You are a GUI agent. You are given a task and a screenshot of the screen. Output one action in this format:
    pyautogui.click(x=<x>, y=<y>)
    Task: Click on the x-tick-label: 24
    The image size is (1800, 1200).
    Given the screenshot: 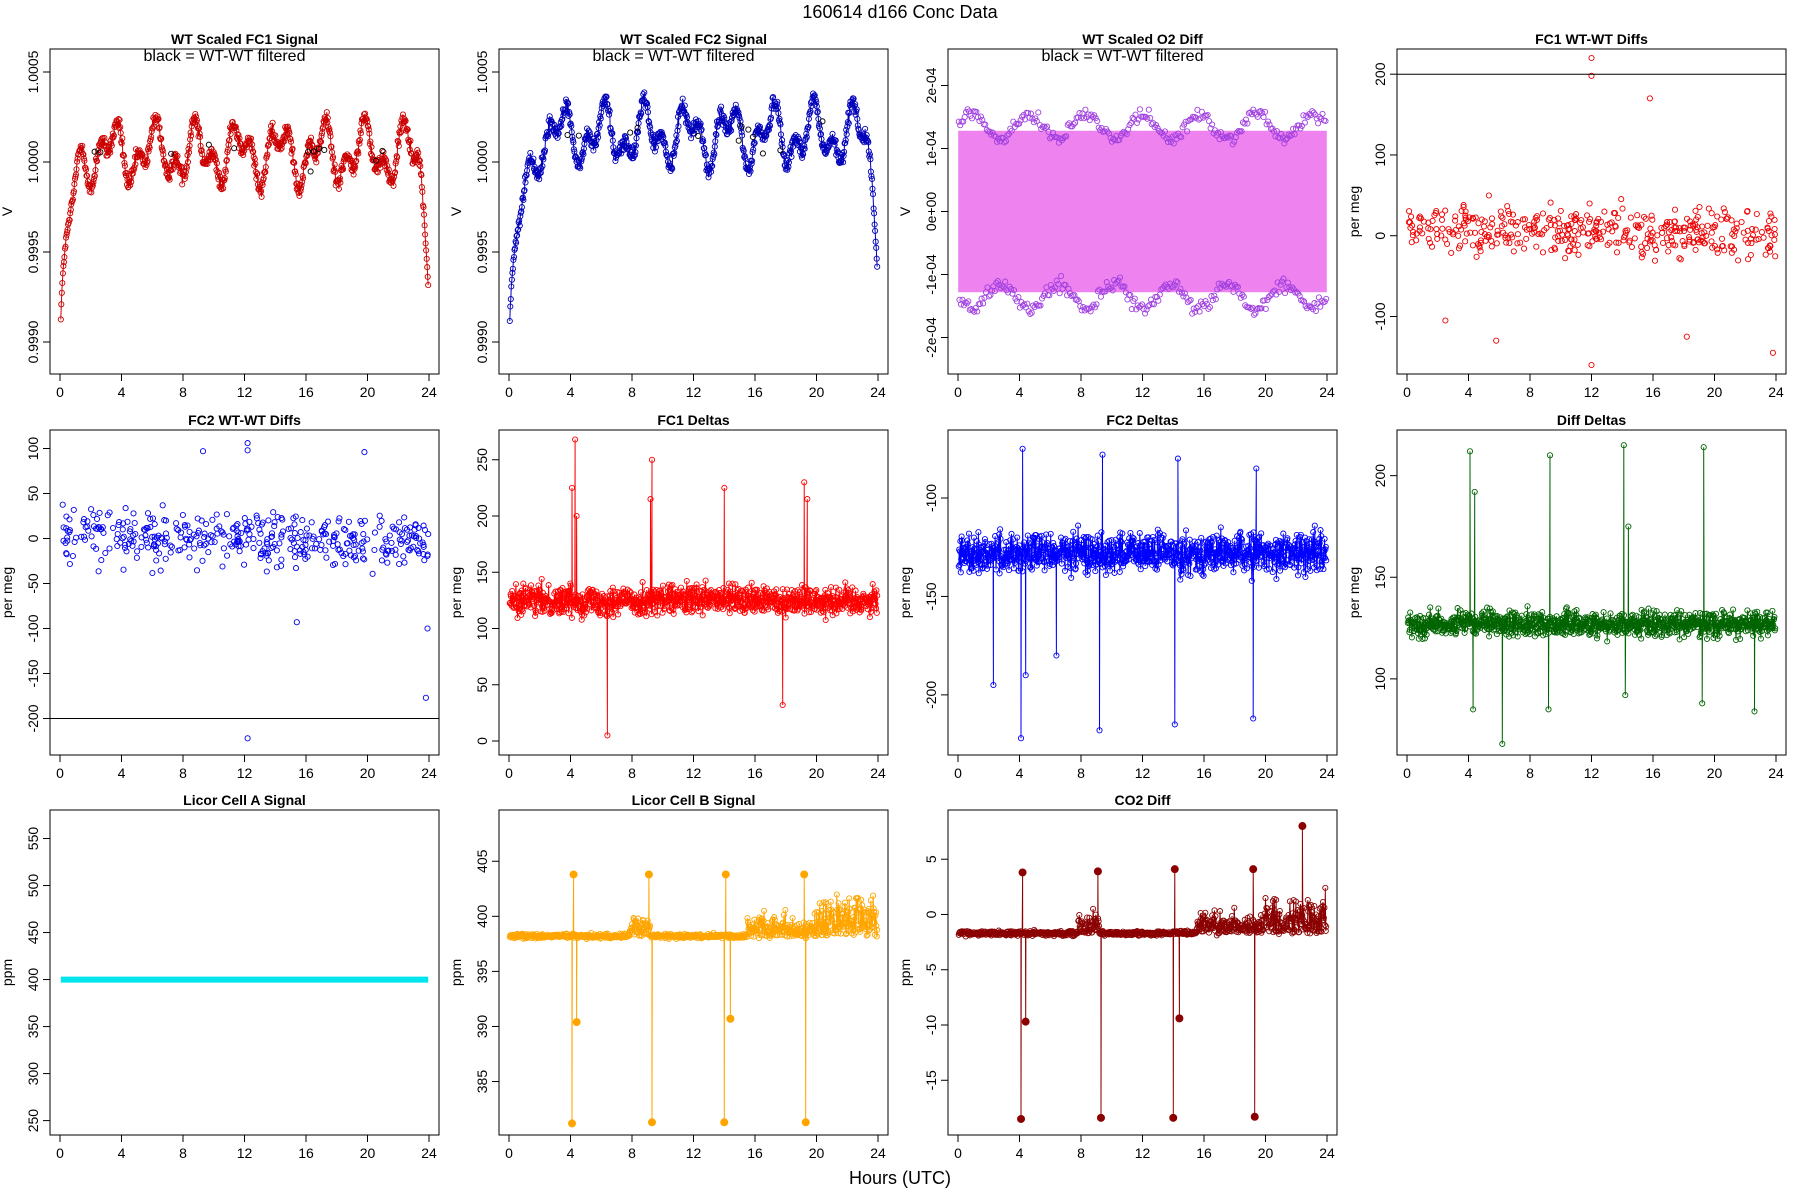 What is the action you would take?
    pyautogui.click(x=1327, y=773)
    